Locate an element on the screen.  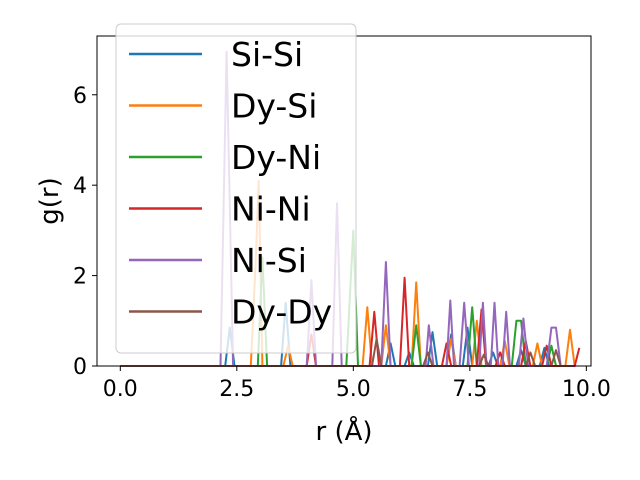
y-tick-label: 2 is located at coordinates (80, 277).